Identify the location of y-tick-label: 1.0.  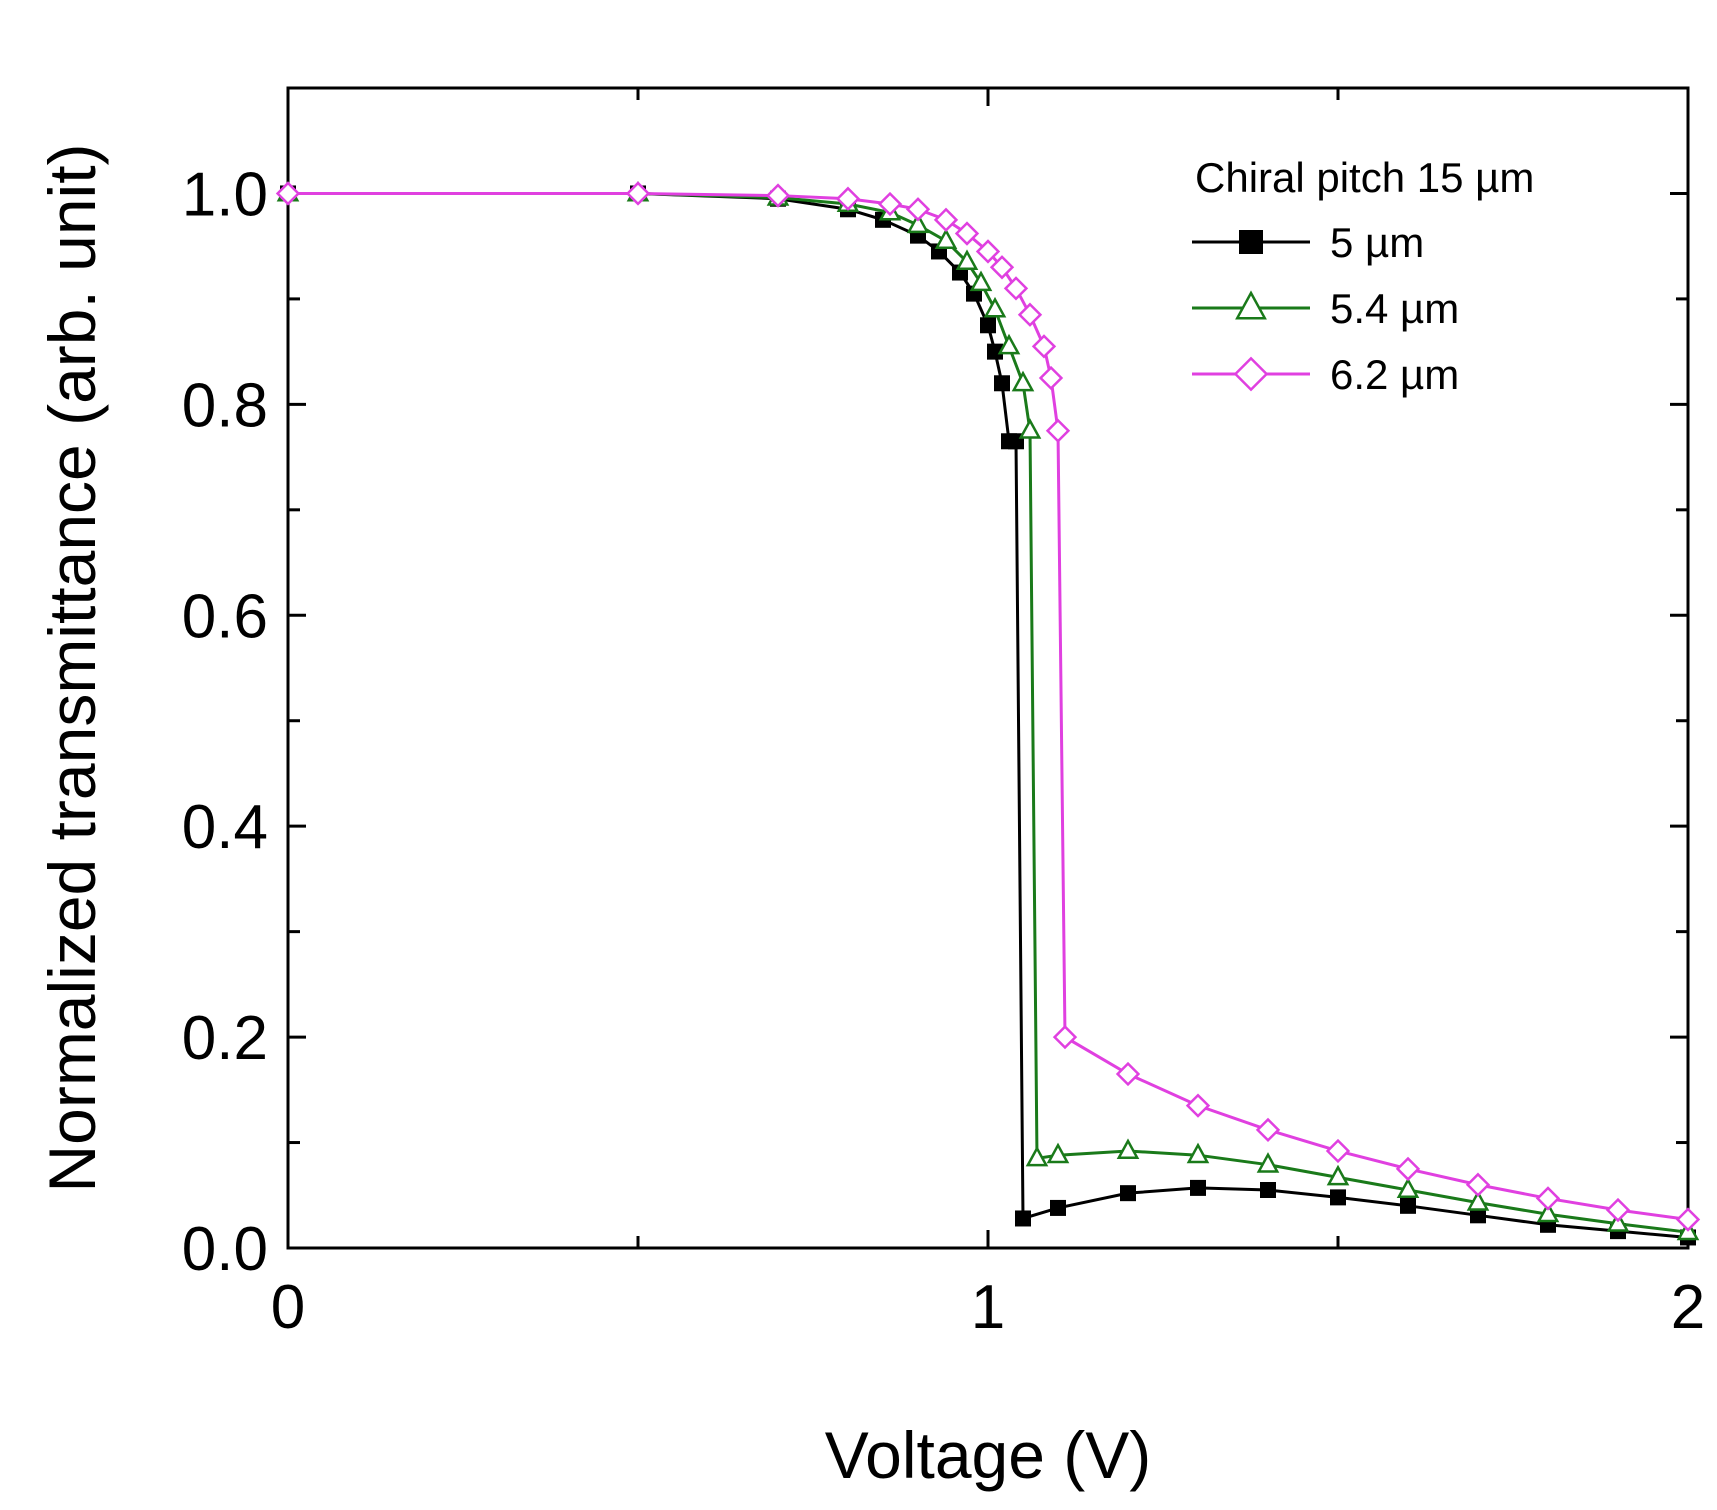
(225, 194).